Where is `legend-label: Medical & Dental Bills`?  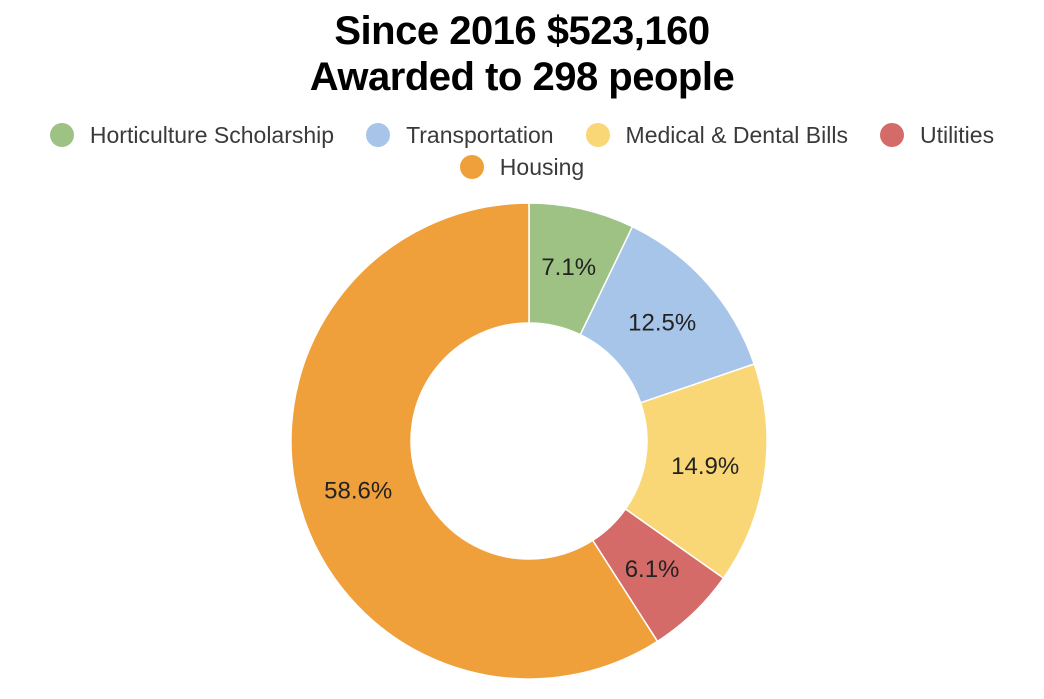
legend-label: Medical & Dental Bills is located at coordinates (736, 134).